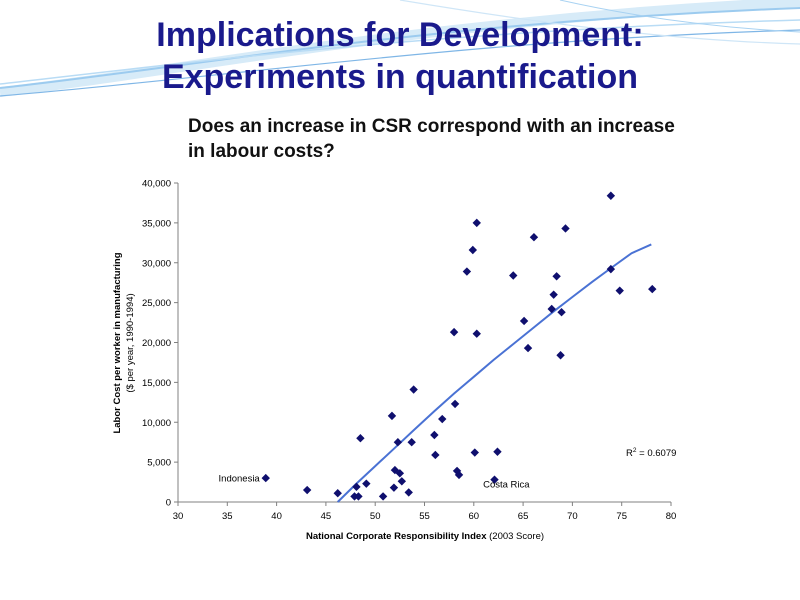  I want to click on x-tick-label: 75, so click(621, 516).